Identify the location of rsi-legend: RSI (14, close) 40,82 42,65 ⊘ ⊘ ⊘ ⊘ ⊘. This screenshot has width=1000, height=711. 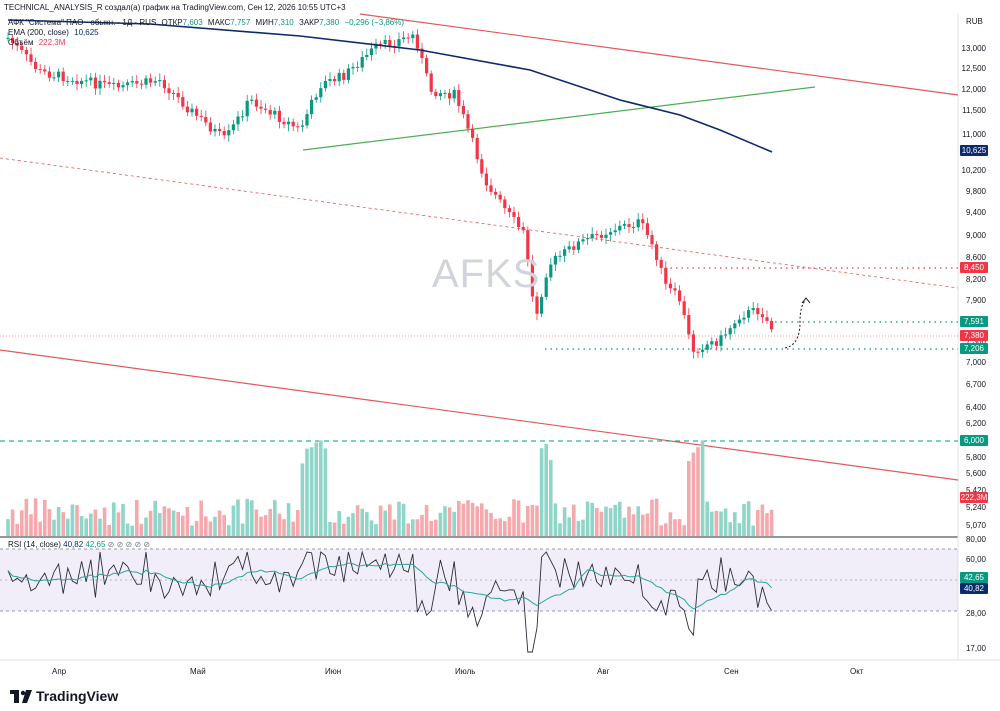
(79, 544).